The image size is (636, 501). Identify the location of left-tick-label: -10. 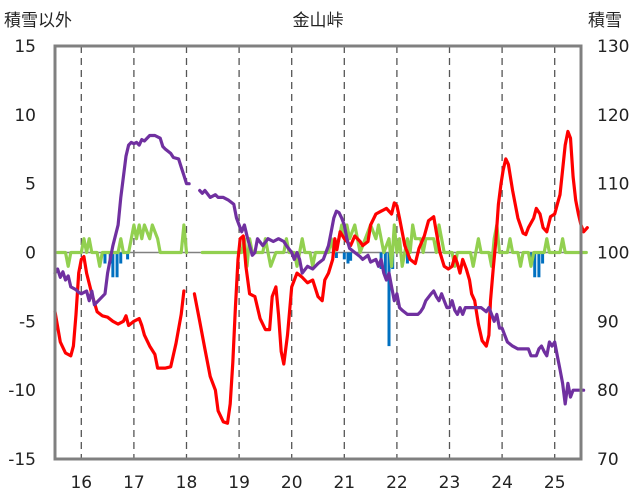
(22, 391).